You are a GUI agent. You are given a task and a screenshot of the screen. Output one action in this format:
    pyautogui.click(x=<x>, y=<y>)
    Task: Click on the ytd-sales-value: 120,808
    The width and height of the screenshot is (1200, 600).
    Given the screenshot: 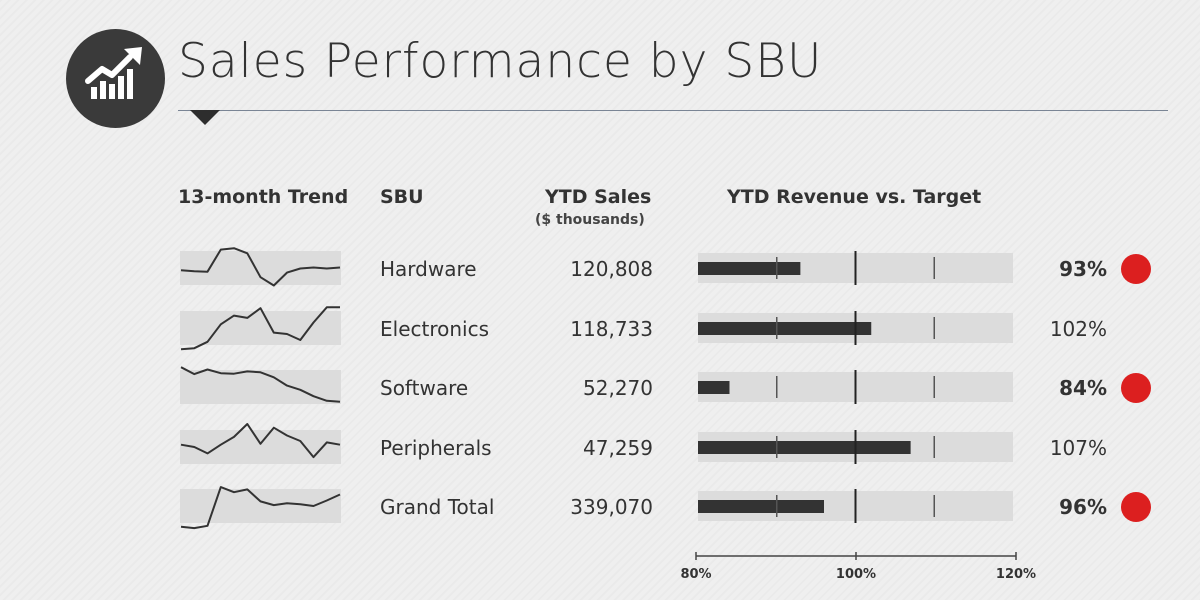 What is the action you would take?
    pyautogui.click(x=611, y=269)
    